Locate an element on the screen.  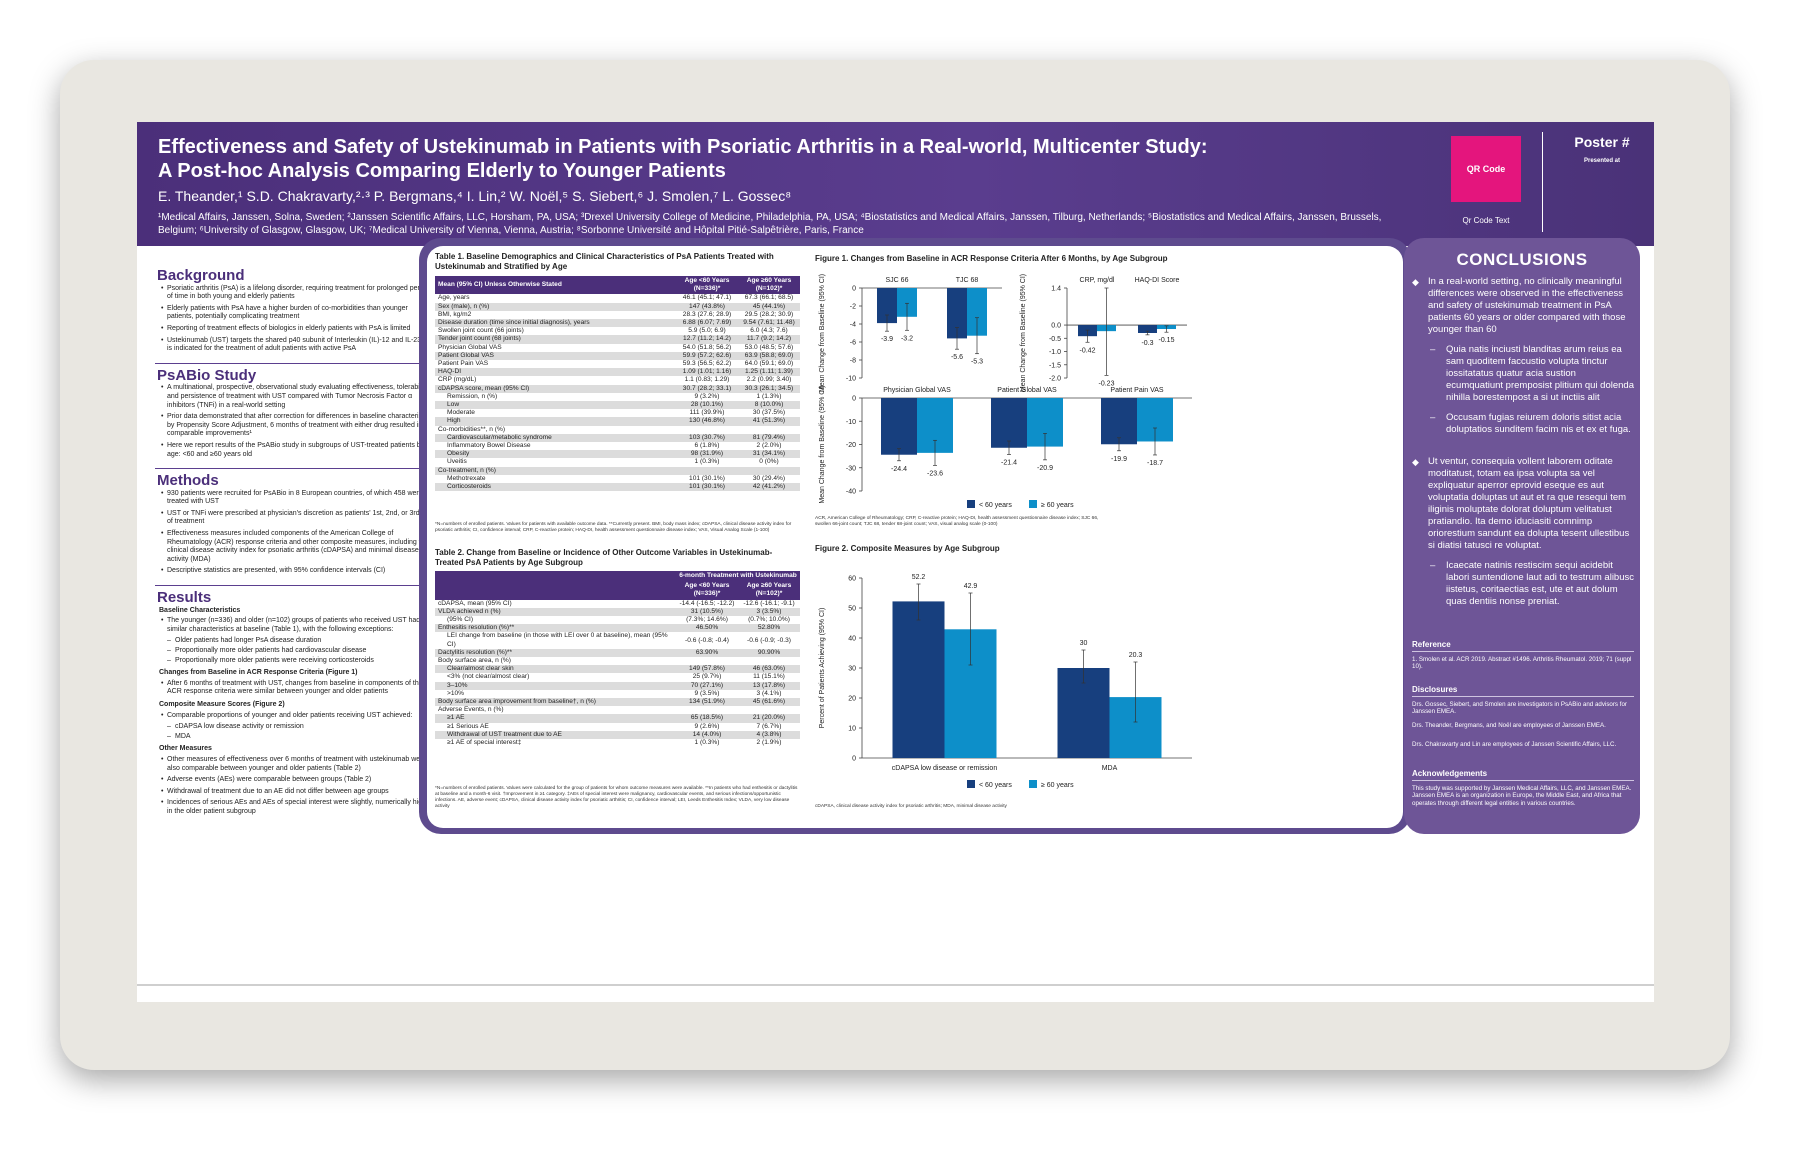
table-cell: Age, years is located at coordinates (454, 298).